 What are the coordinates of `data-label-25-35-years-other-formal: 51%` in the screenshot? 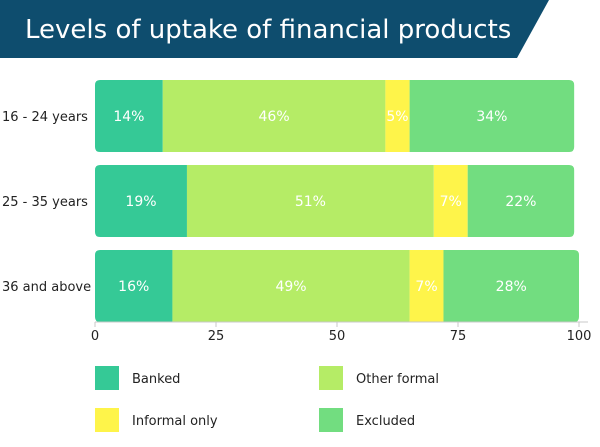 It's located at (310, 202).